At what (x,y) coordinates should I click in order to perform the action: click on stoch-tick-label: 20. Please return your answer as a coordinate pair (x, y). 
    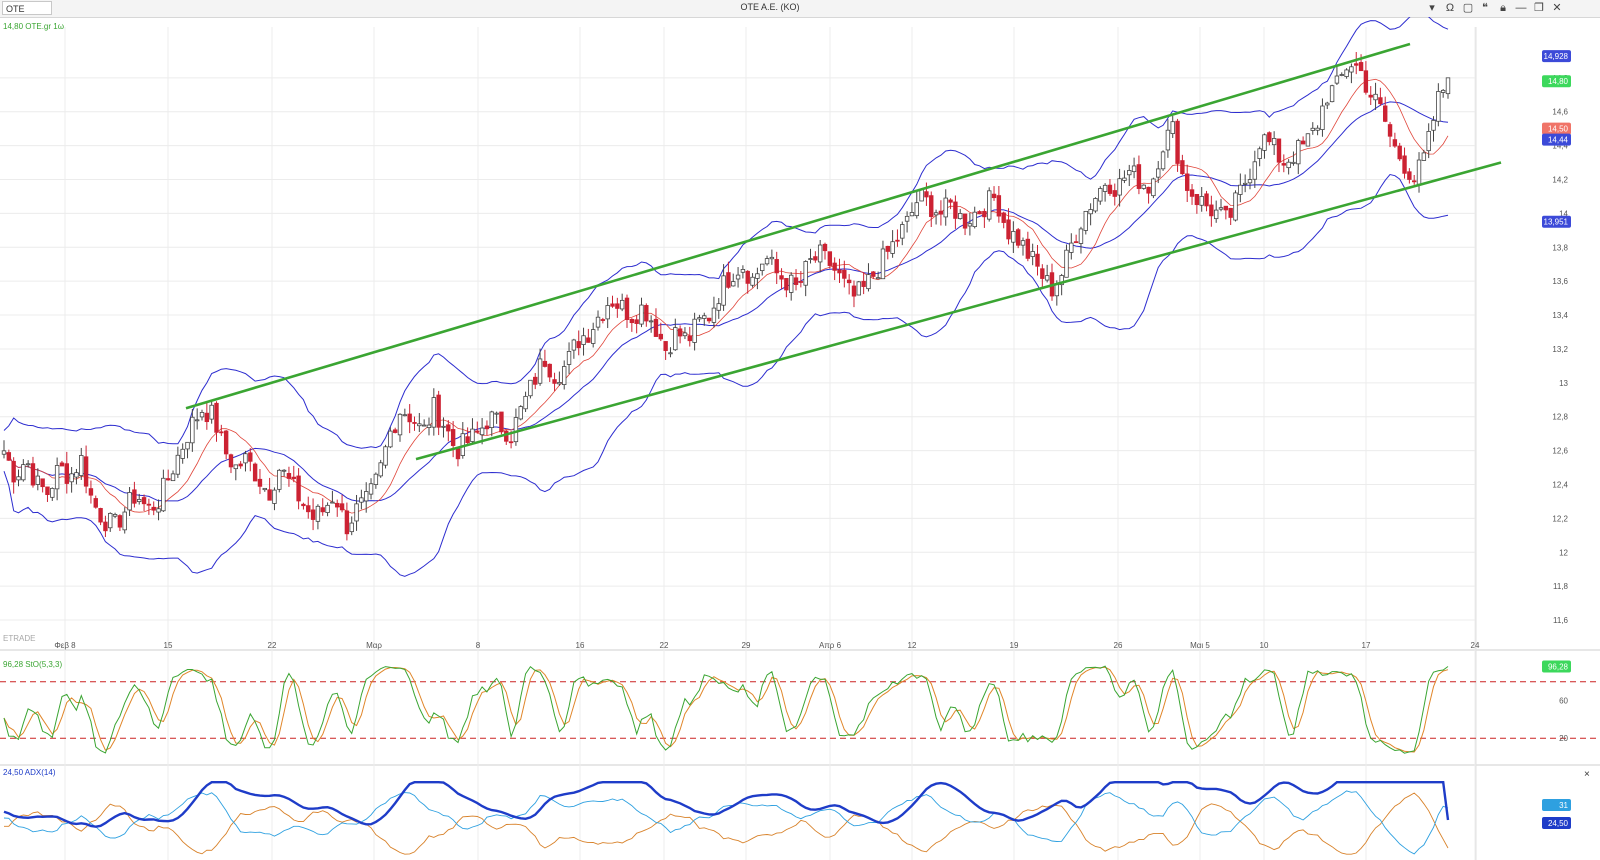
    Looking at the image, I should click on (1563, 738).